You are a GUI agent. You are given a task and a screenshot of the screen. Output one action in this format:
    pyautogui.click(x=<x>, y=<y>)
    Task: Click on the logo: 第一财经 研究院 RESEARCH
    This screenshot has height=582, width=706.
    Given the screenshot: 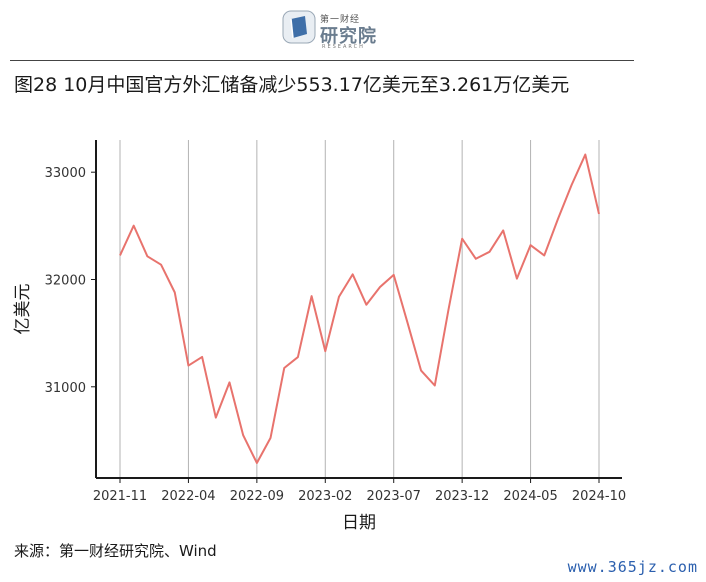 What is the action you would take?
    pyautogui.click(x=337, y=30)
    